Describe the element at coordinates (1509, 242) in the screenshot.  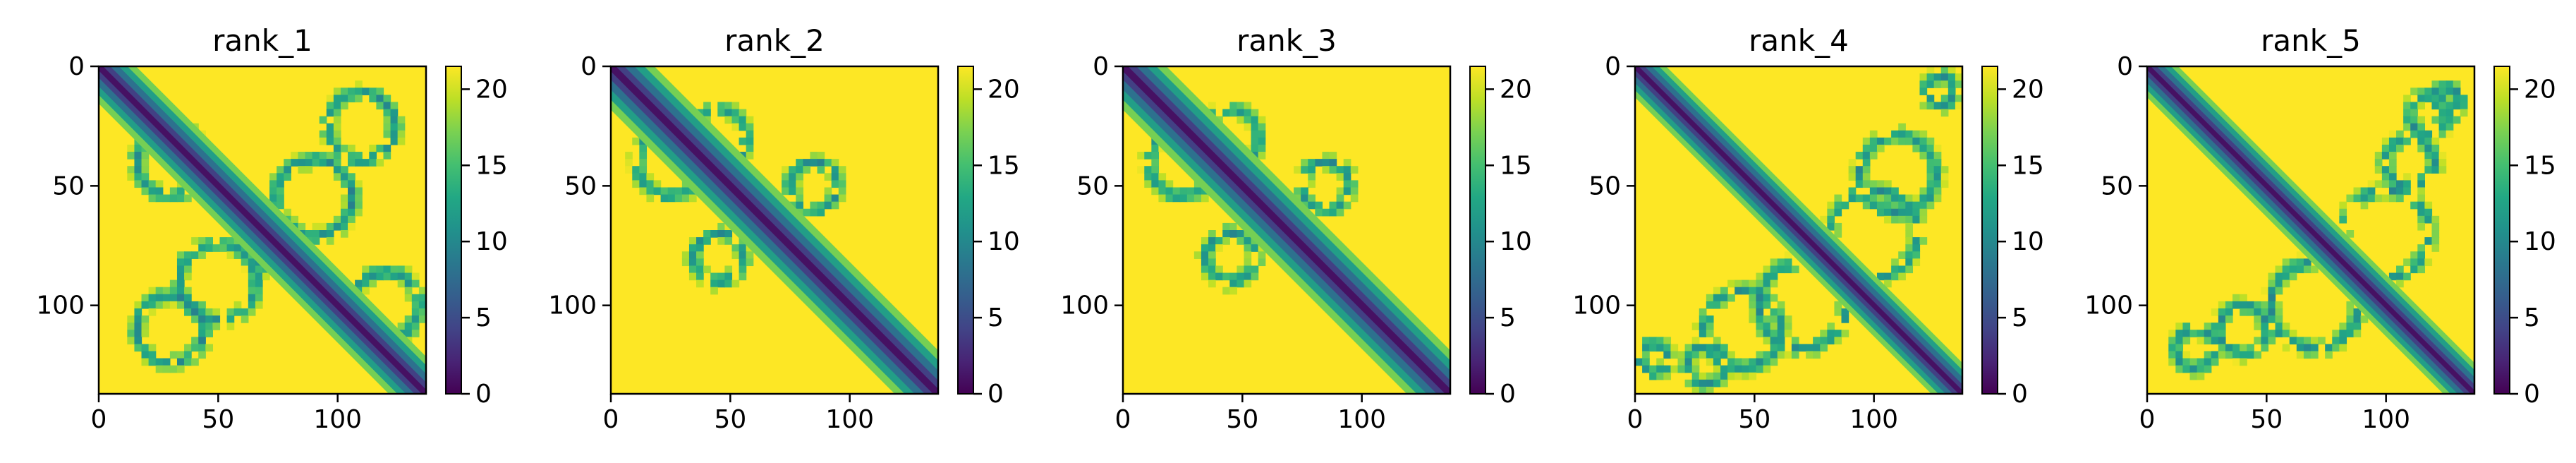
I see `colorbar-axis: 0 5 10 15 20` at that location.